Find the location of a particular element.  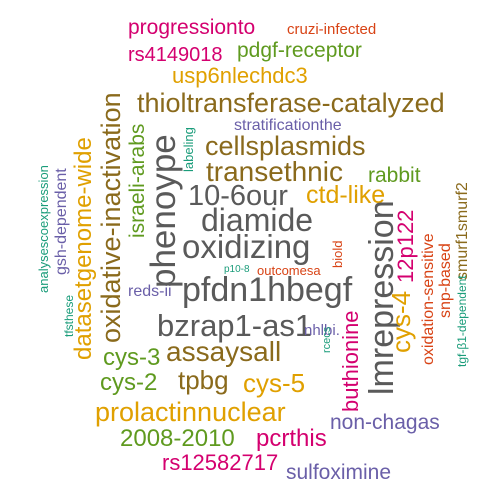

word-12p122: 12p122 is located at coordinates (405, 246).